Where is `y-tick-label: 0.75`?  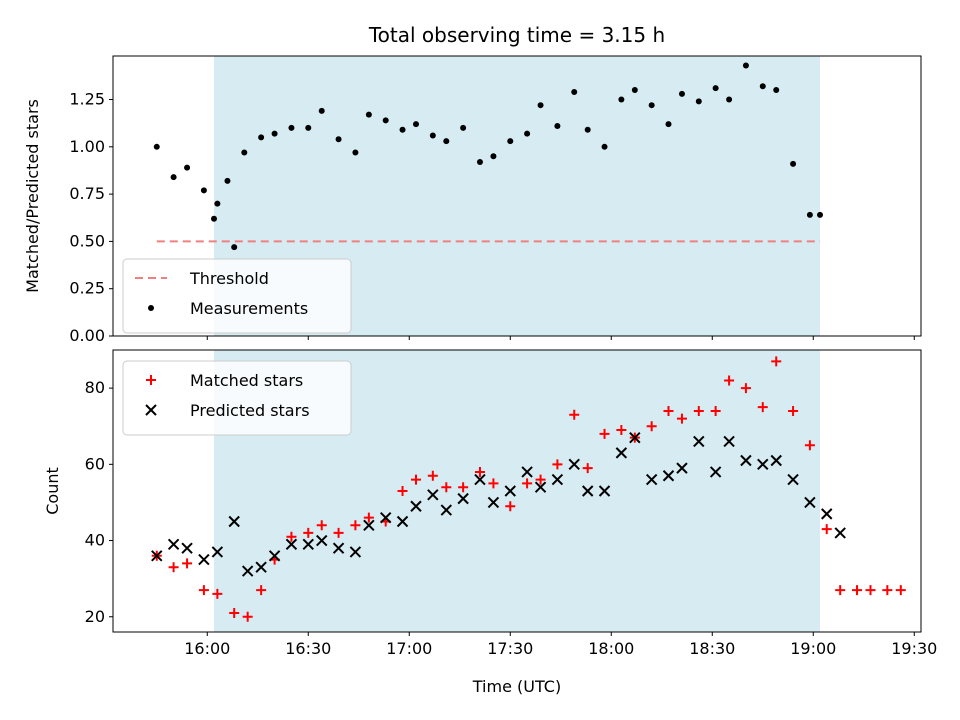
y-tick-label: 0.75 is located at coordinates (87, 193).